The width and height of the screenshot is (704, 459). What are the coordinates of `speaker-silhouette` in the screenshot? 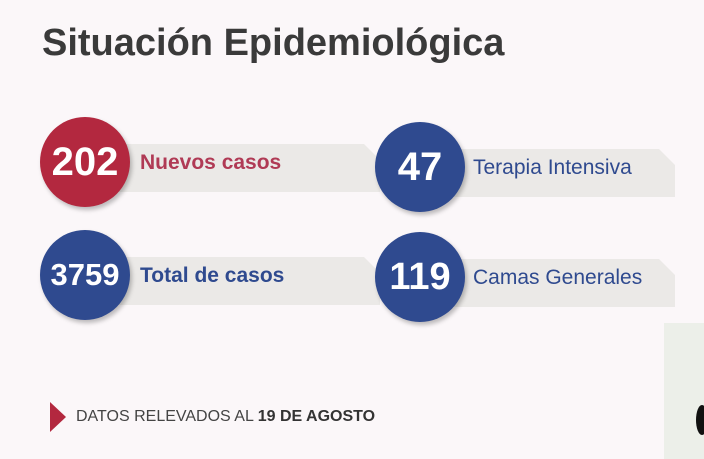 It's located at (700, 420).